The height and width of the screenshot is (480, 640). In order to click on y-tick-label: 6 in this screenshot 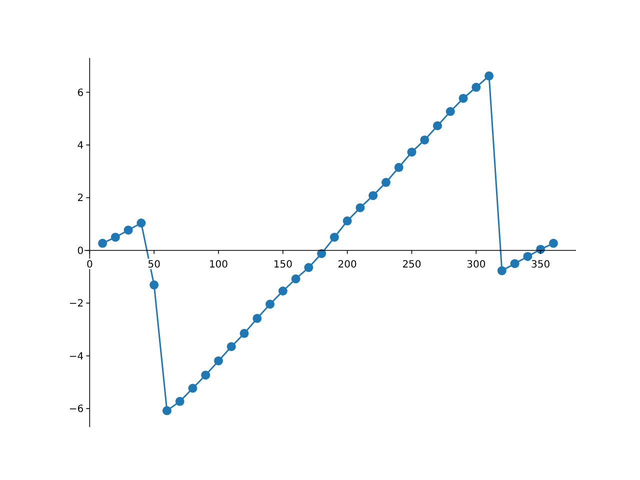, I will do `click(80, 93)`.